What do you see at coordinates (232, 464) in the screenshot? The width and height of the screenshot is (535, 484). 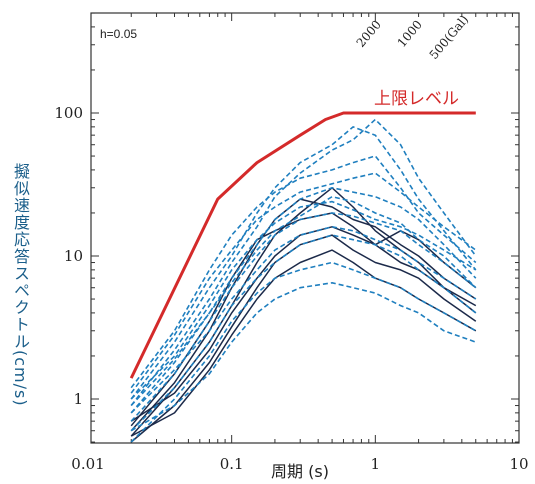 I see `x-tick-label: 0.1` at bounding box center [232, 464].